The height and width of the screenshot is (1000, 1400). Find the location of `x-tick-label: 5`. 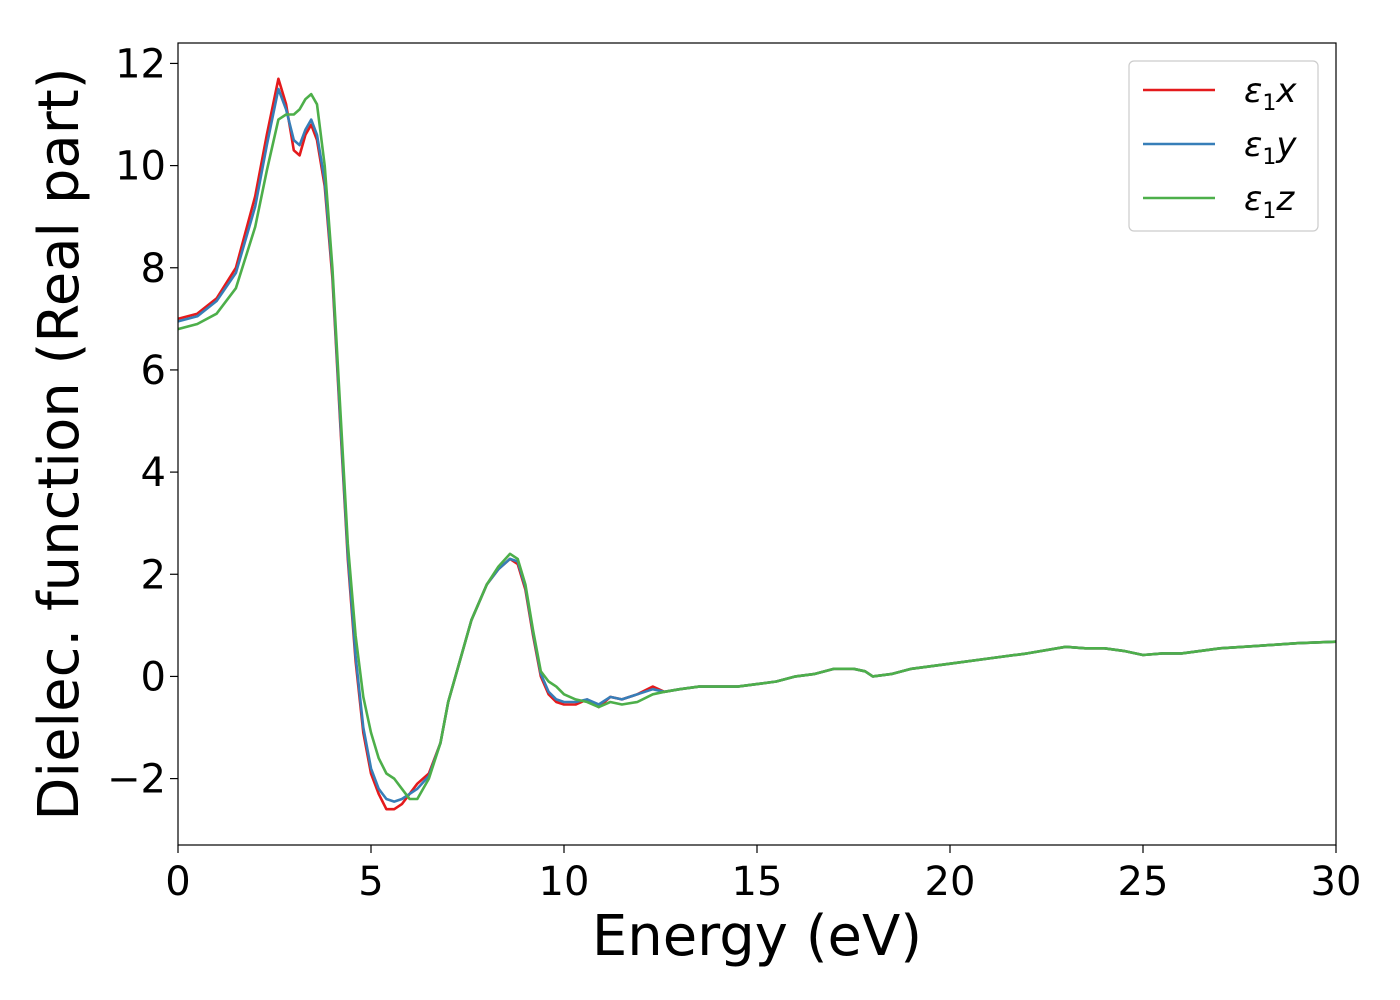

x-tick-label: 5 is located at coordinates (370, 882).